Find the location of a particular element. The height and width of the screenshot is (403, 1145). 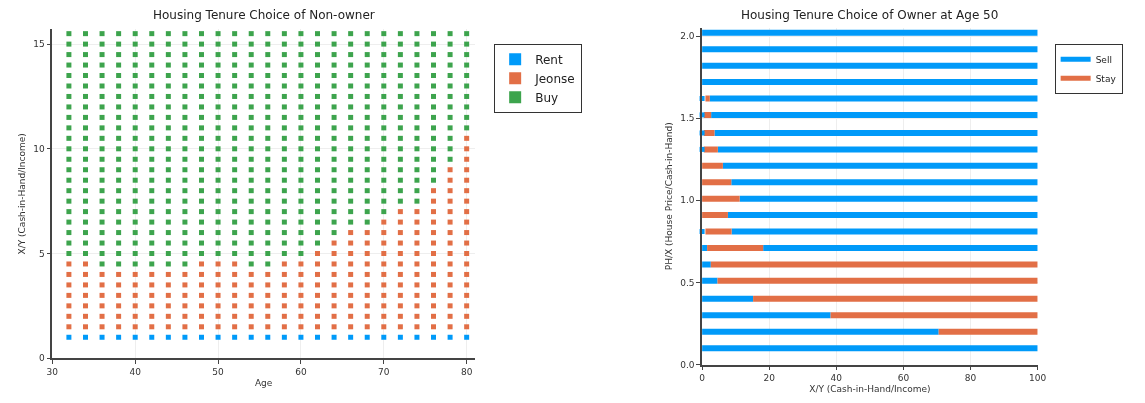

y-tick-label: 10 is located at coordinates (39, 148).